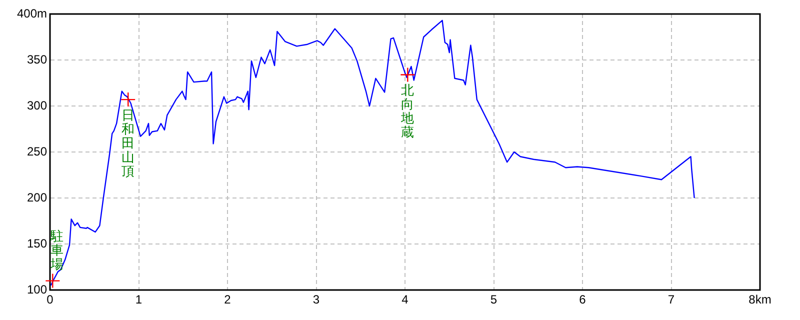 Image resolution: width=800 pixels, height=320 pixels. I want to click on y-tick-label: 350, so click(37, 59).